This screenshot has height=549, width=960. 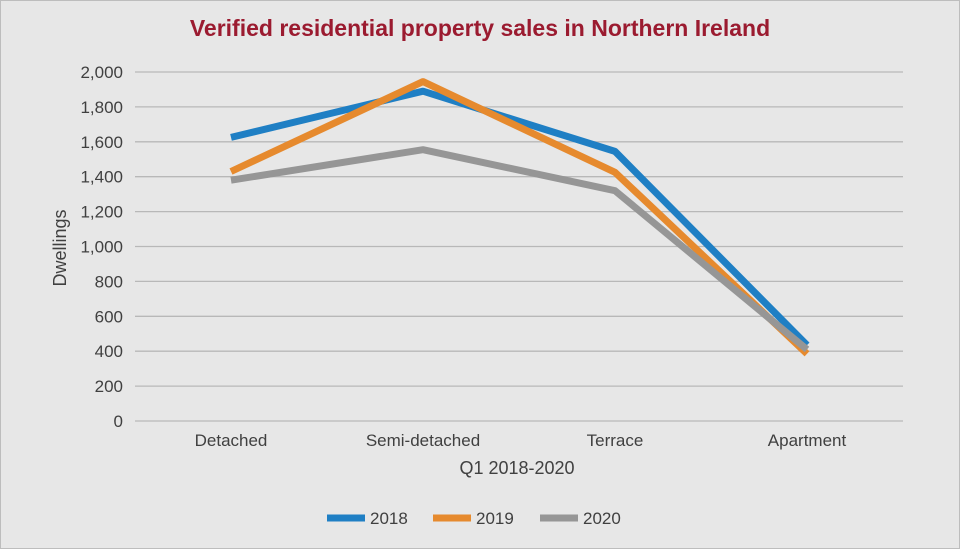 I want to click on x-tick-label: Apartment, so click(x=807, y=440).